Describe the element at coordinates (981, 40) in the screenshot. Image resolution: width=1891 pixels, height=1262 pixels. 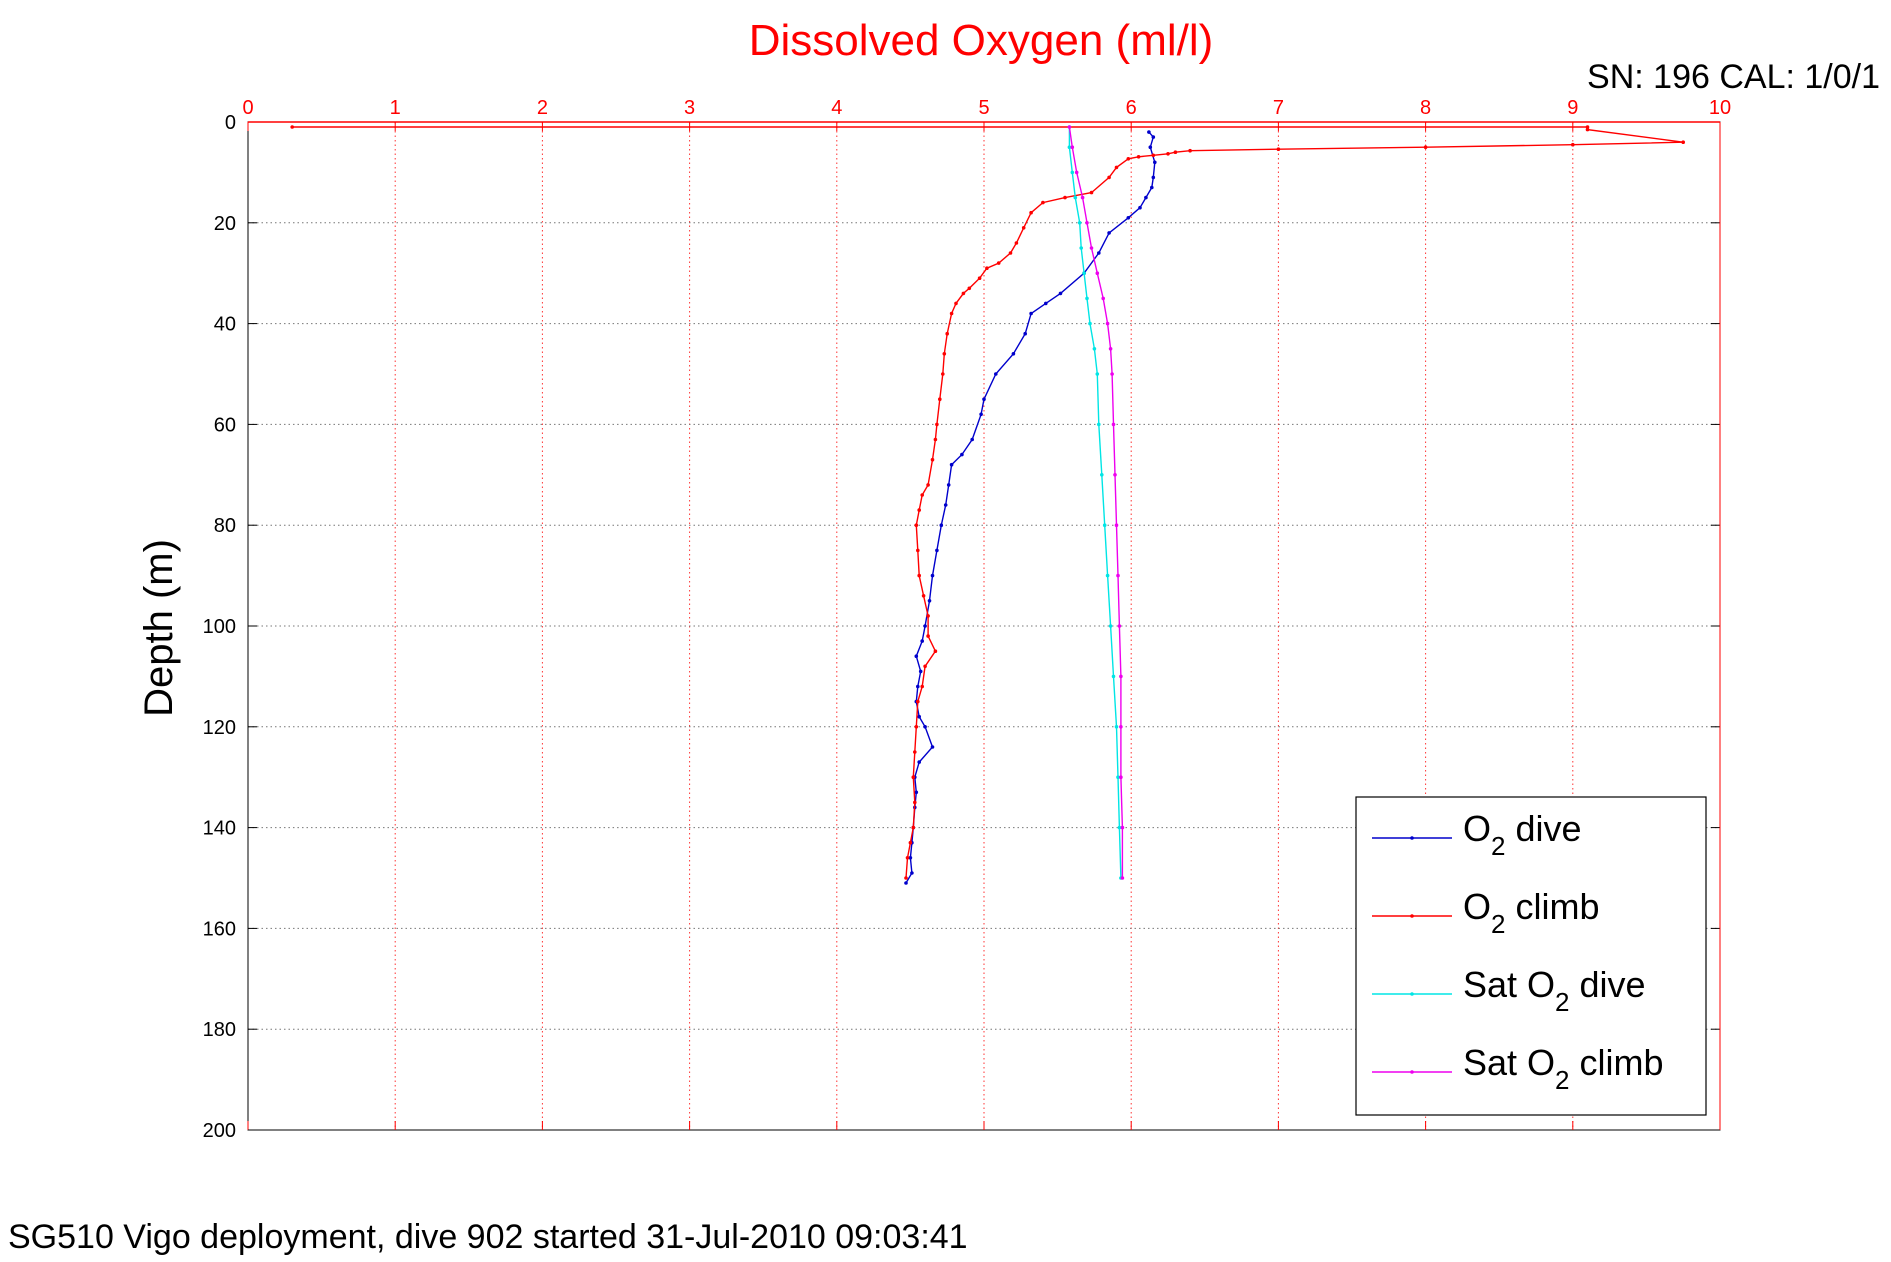
I see `chart-title: Dissolved Oxygen (ml/l)` at that location.